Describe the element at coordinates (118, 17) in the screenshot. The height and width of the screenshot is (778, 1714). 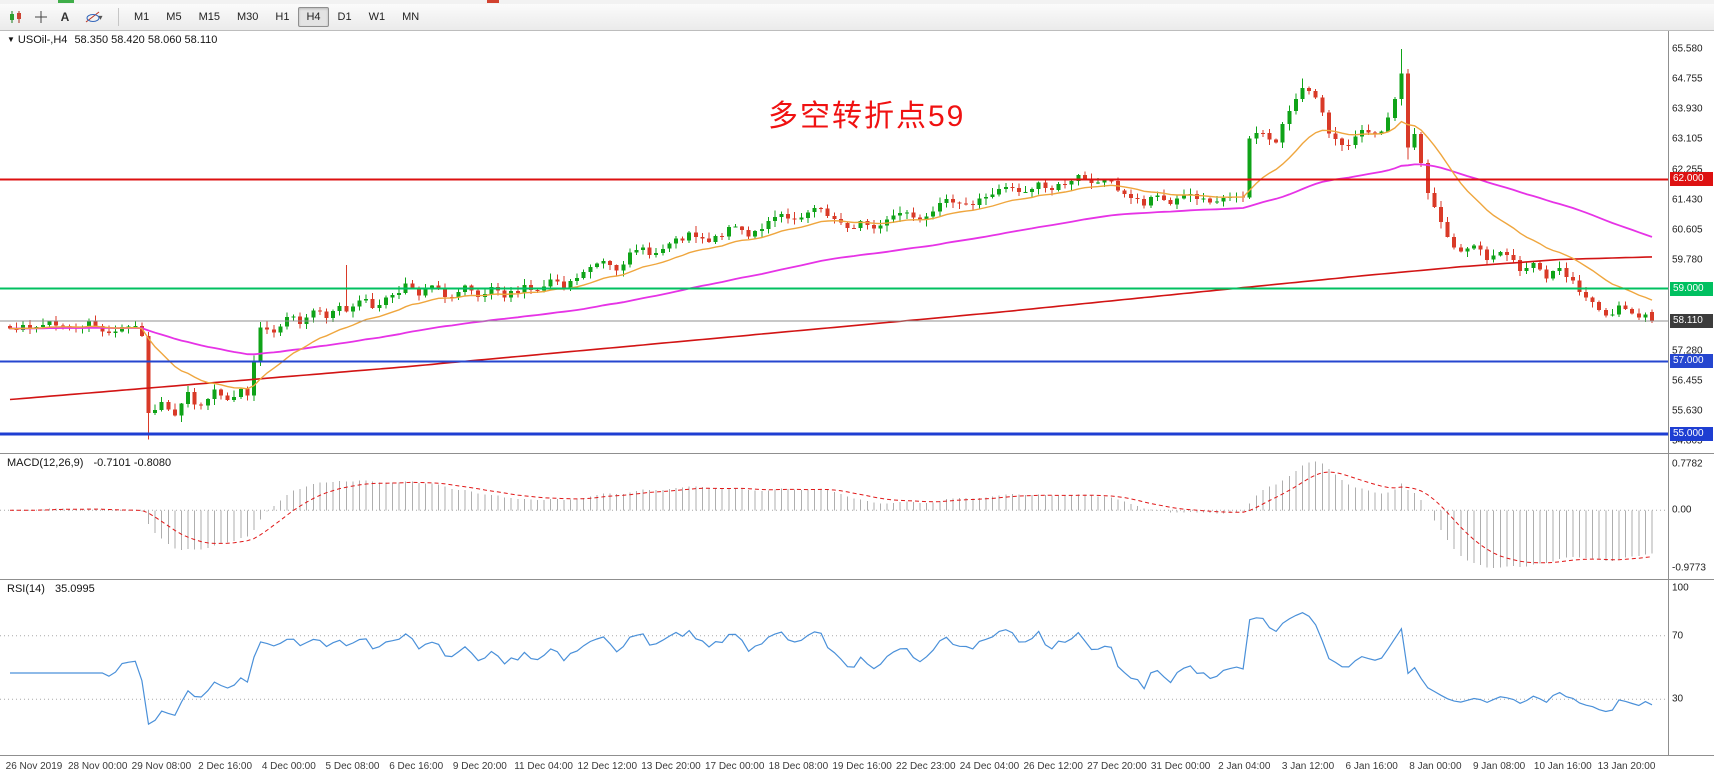
I see `toolbar-separator` at that location.